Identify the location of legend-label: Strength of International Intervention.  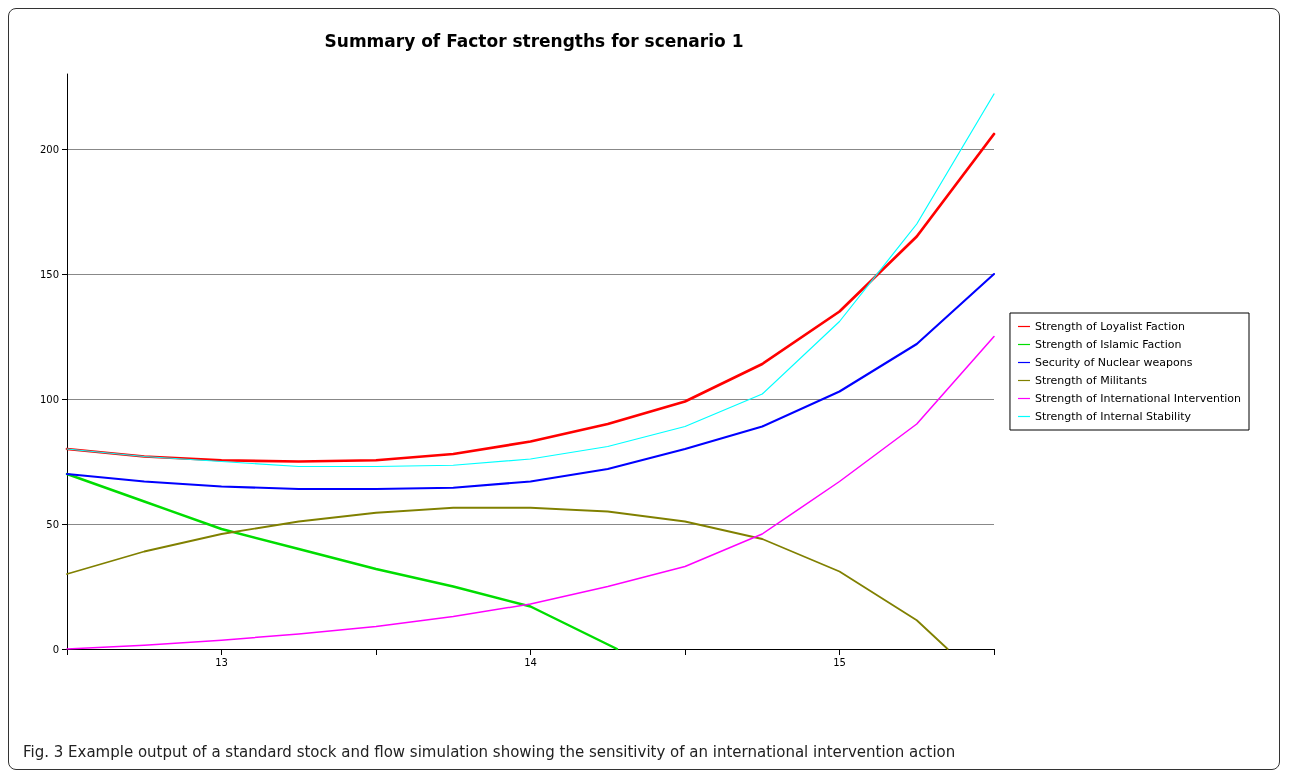
(1138, 398).